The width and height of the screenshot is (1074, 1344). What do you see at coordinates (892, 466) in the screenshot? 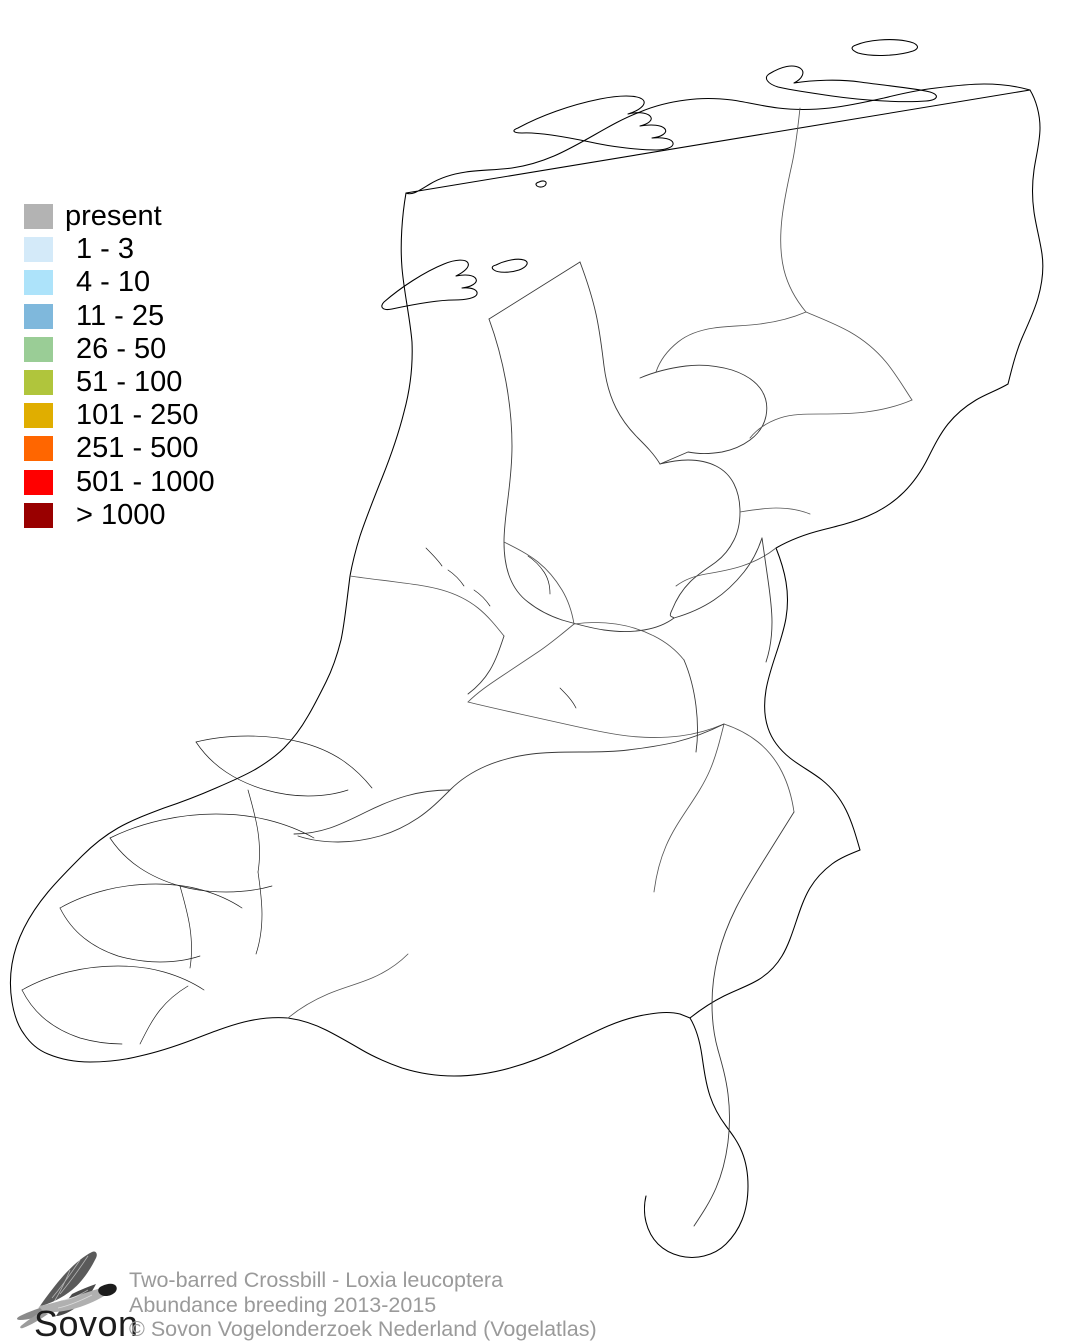
I see `gelderland-east-border` at bounding box center [892, 466].